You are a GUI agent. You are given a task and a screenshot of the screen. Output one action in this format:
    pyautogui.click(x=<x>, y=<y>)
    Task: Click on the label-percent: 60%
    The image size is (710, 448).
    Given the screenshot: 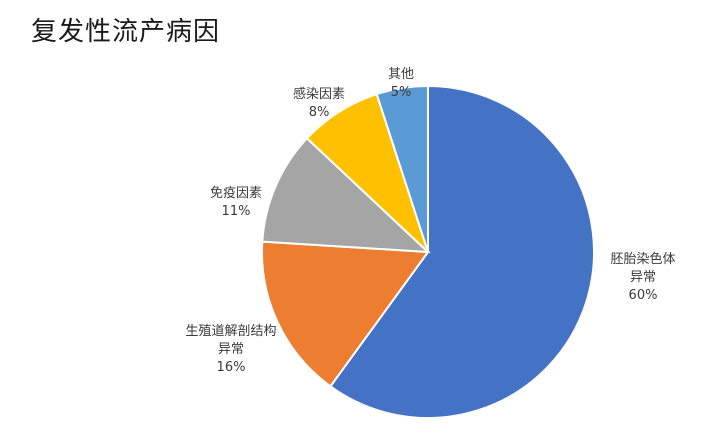 What is the action you would take?
    pyautogui.click(x=643, y=295)
    